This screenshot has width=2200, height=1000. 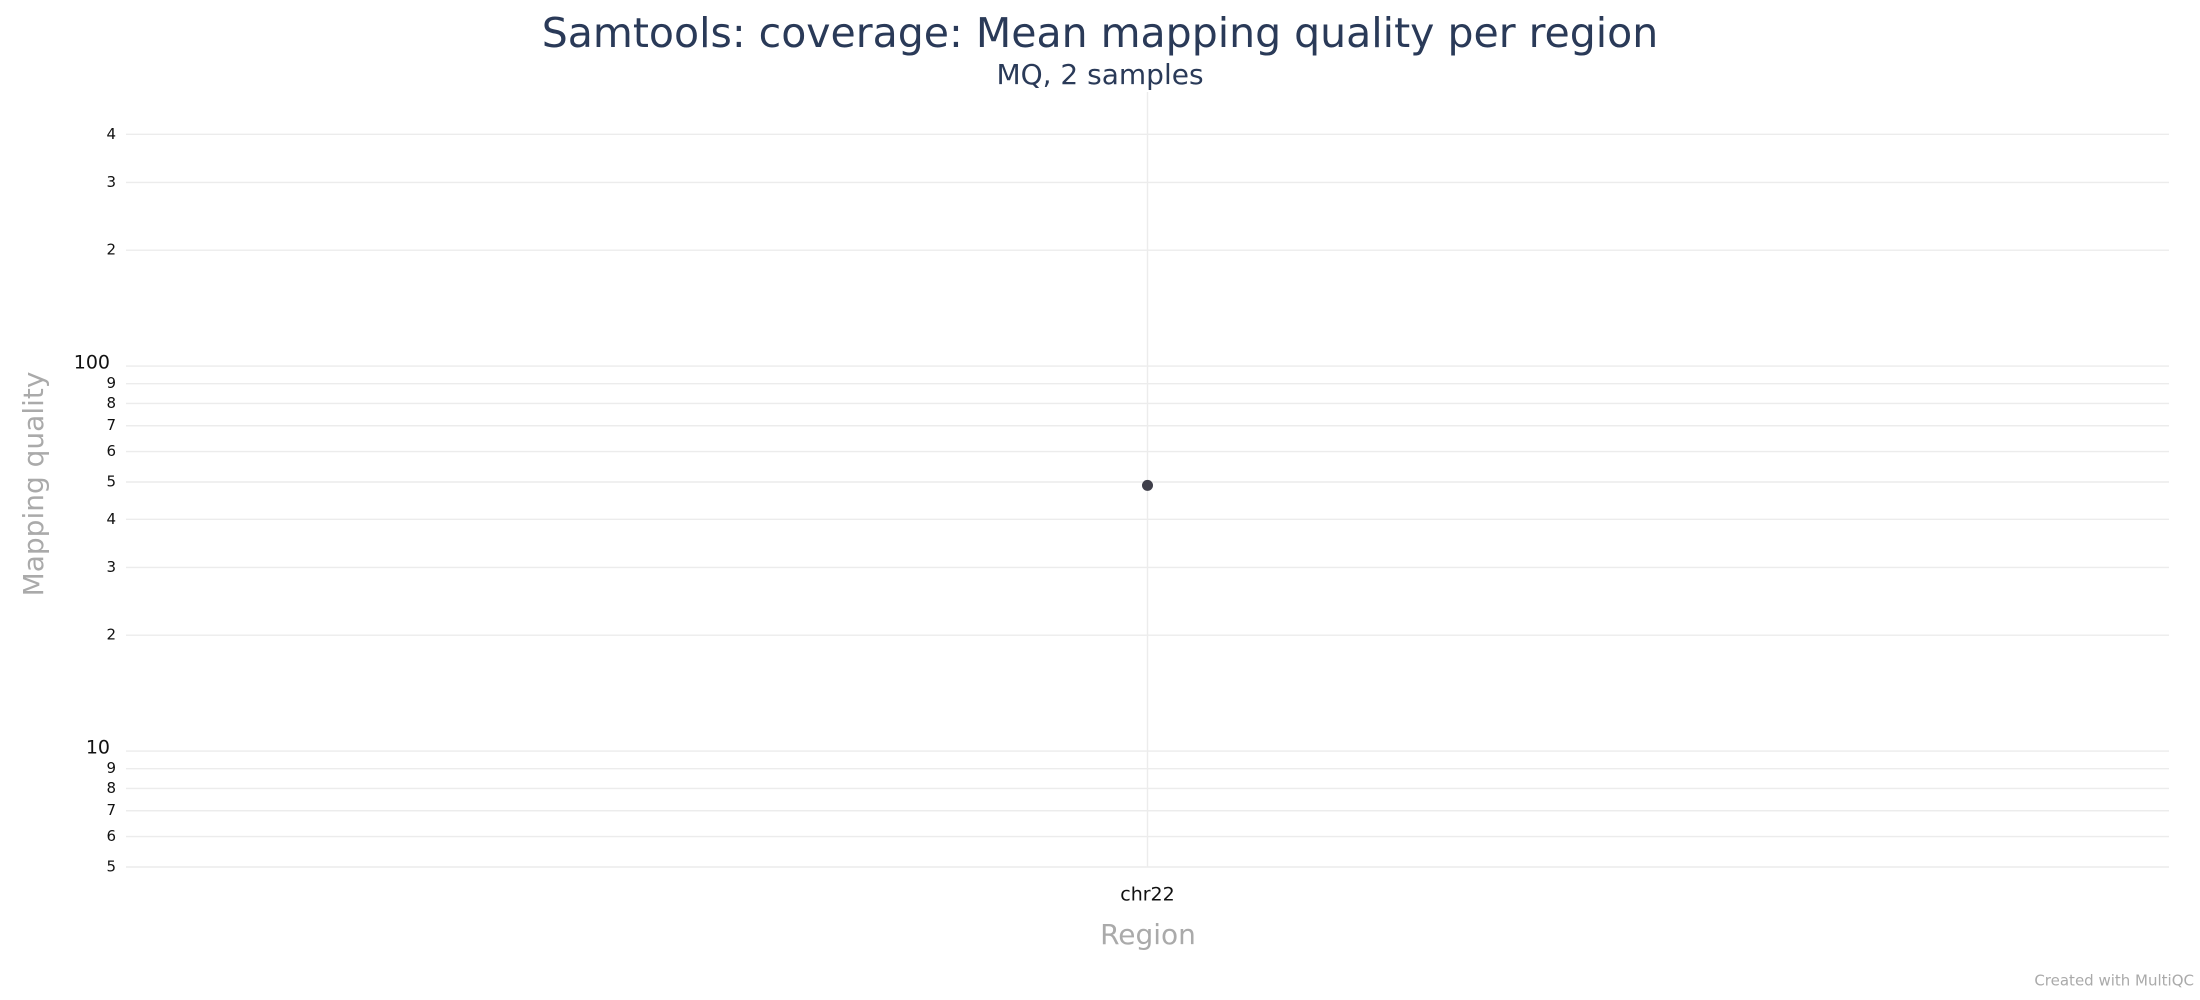 I want to click on y-tick-label: 100, so click(x=92, y=363).